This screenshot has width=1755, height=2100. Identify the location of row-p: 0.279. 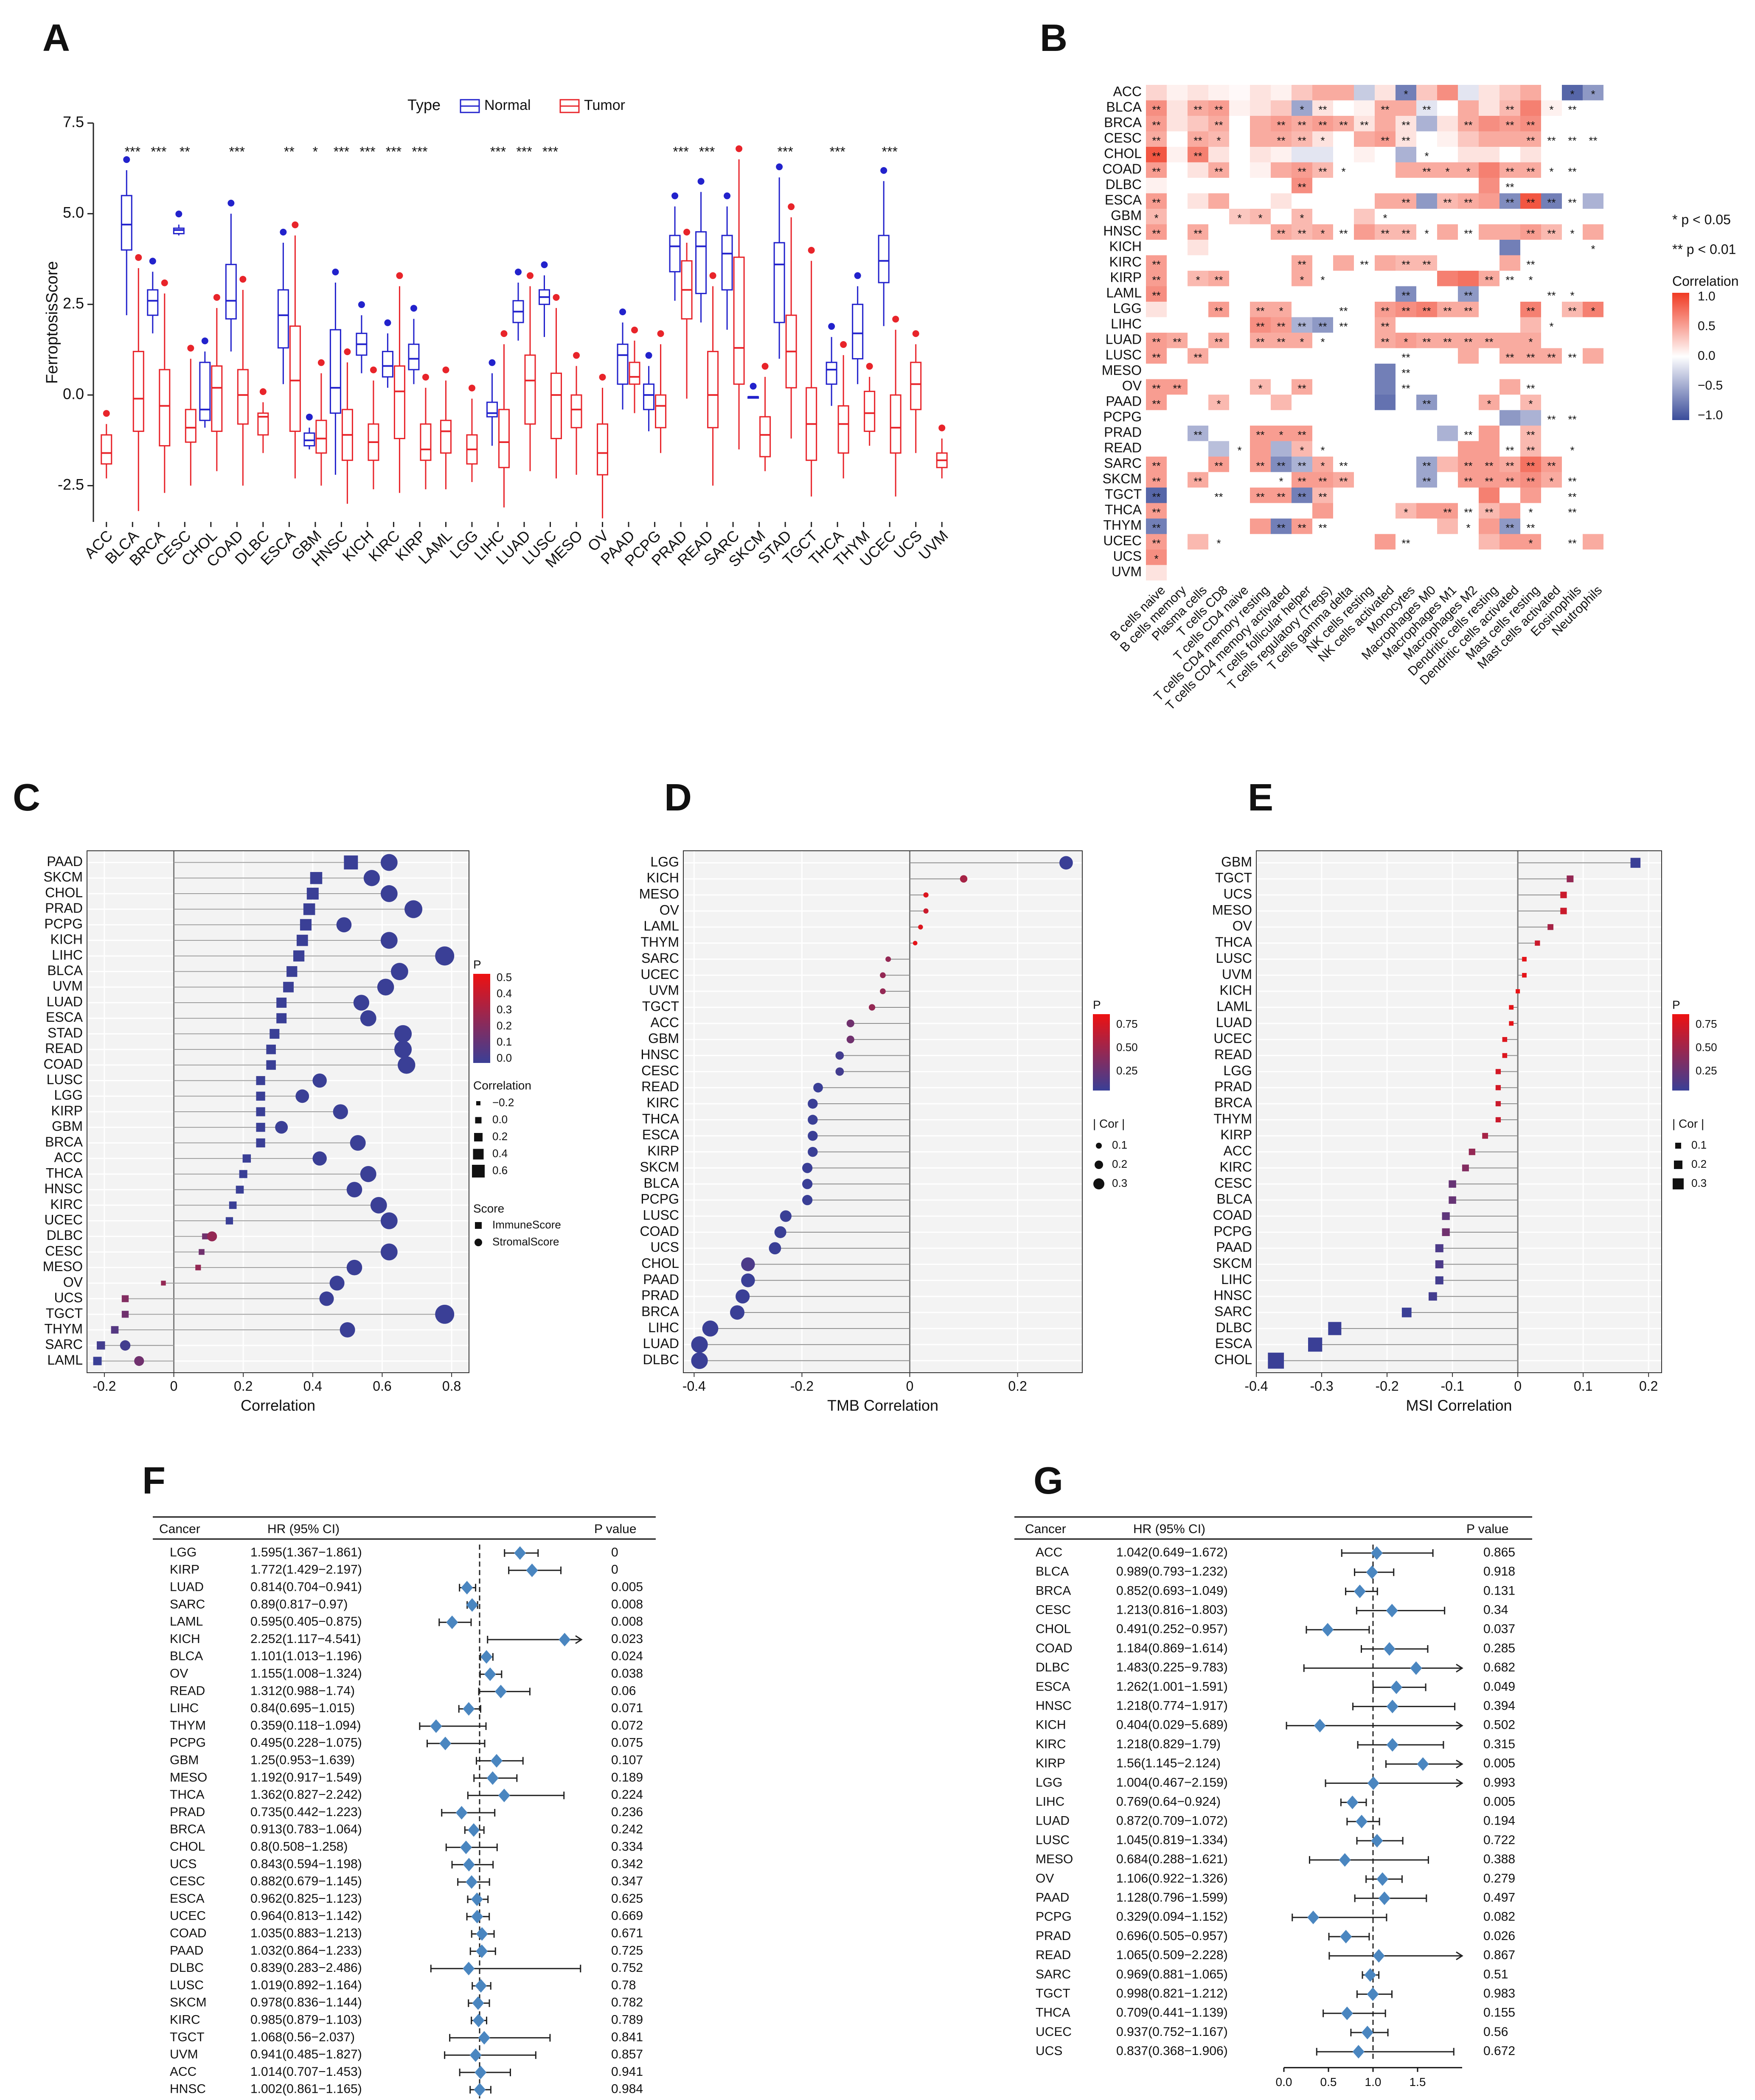
(1499, 1878).